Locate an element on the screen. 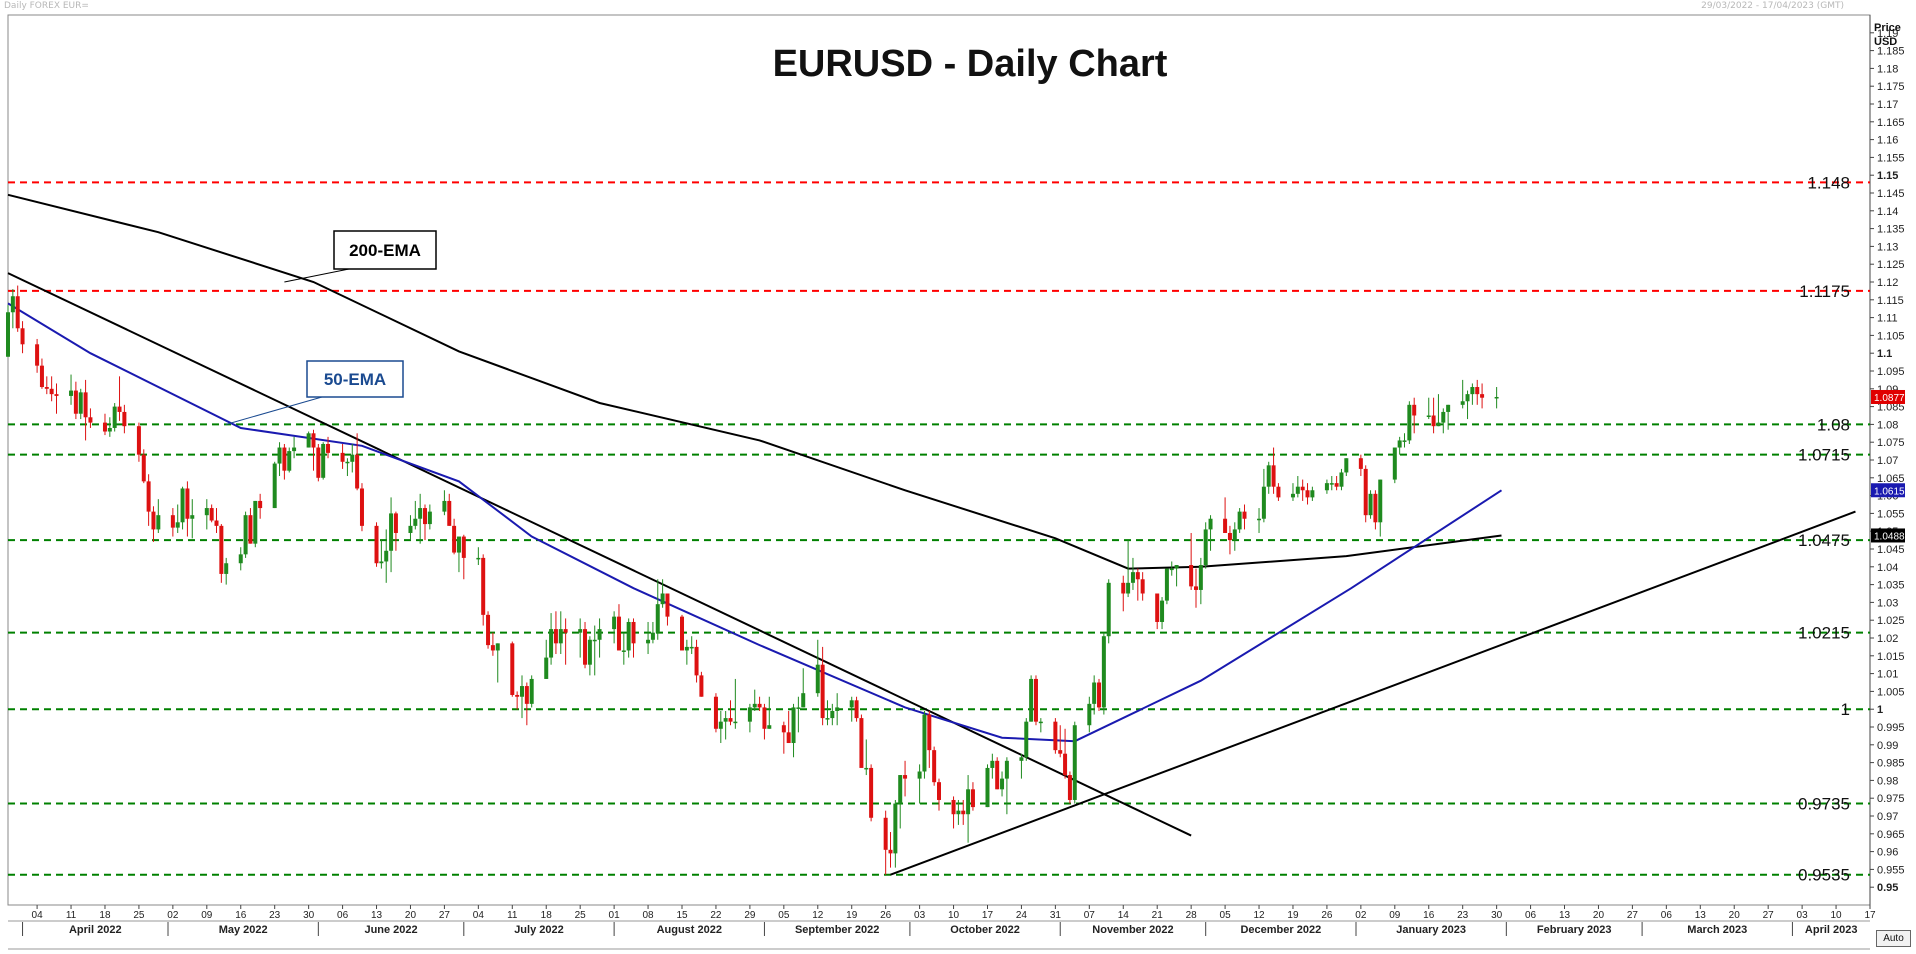 The height and width of the screenshot is (954, 1916). price-tick-label: 0.965 is located at coordinates (1891, 835).